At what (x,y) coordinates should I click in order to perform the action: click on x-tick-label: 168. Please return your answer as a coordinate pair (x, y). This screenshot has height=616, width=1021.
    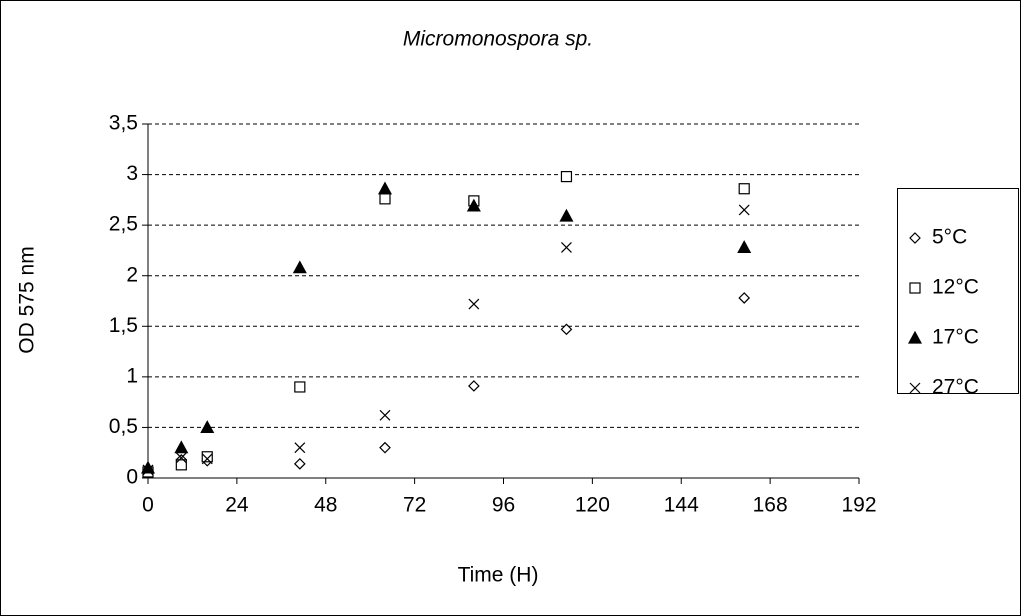
    Looking at the image, I should click on (770, 505).